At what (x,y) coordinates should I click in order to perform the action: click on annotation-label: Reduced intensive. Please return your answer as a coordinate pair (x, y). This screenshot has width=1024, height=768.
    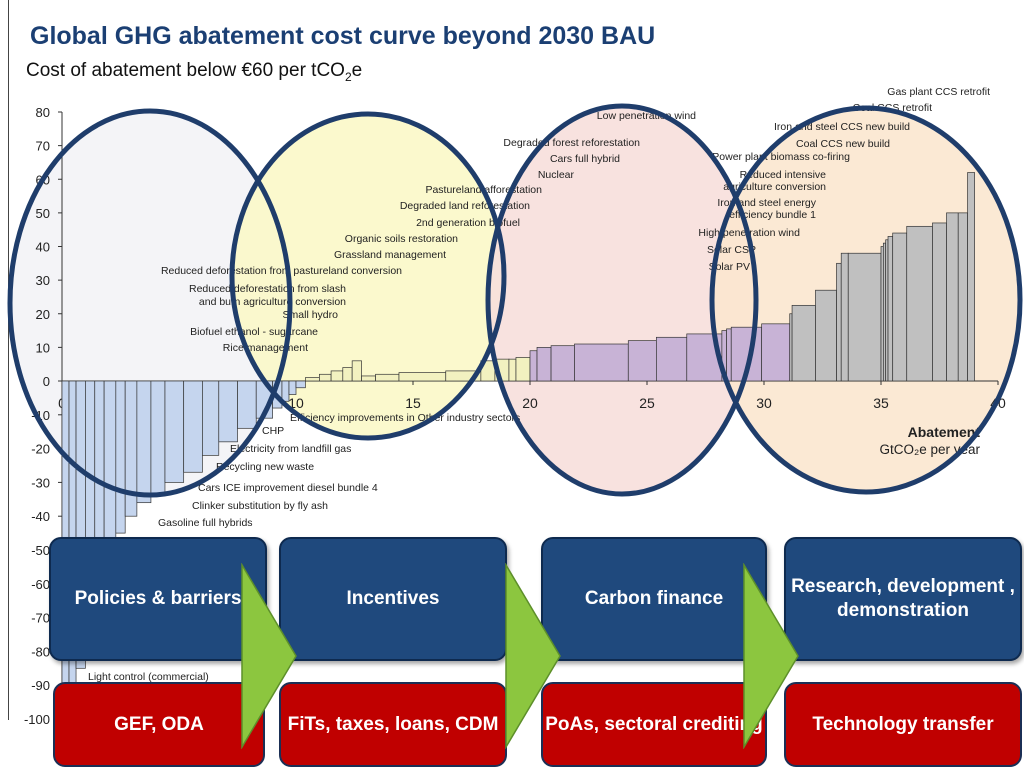
    Looking at the image, I should click on (783, 175).